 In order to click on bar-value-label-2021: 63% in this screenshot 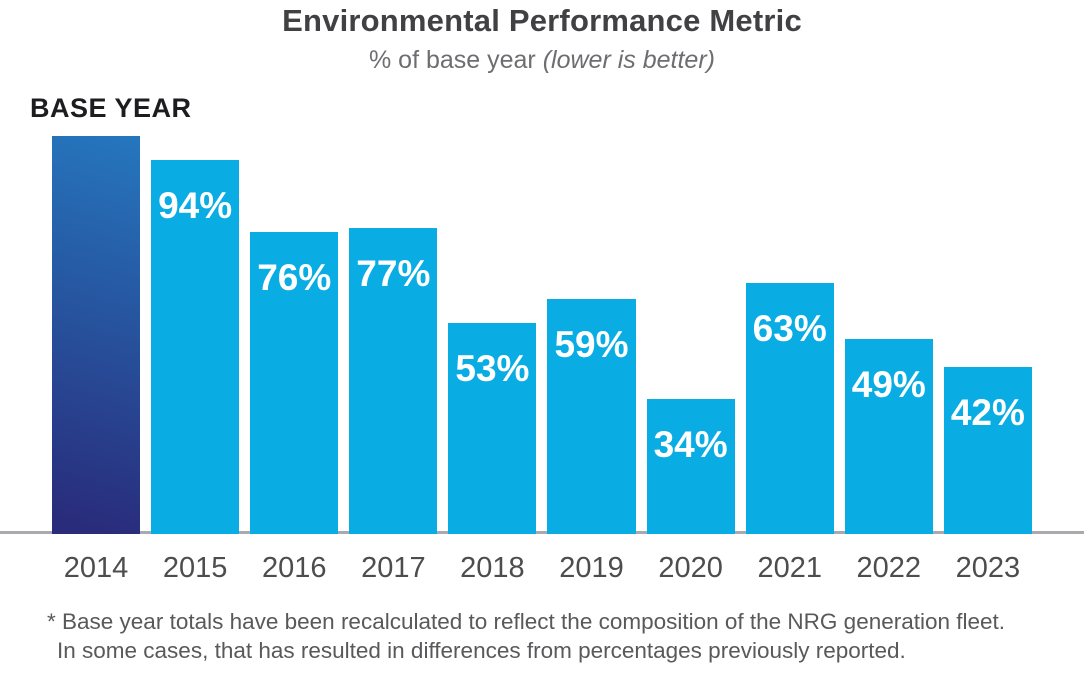, I will do `click(789, 329)`.